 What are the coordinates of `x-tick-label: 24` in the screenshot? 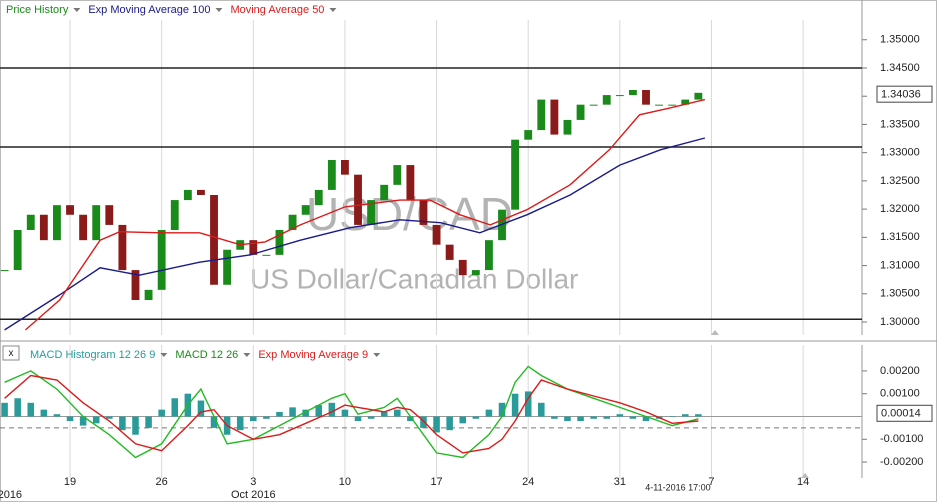 It's located at (528, 482).